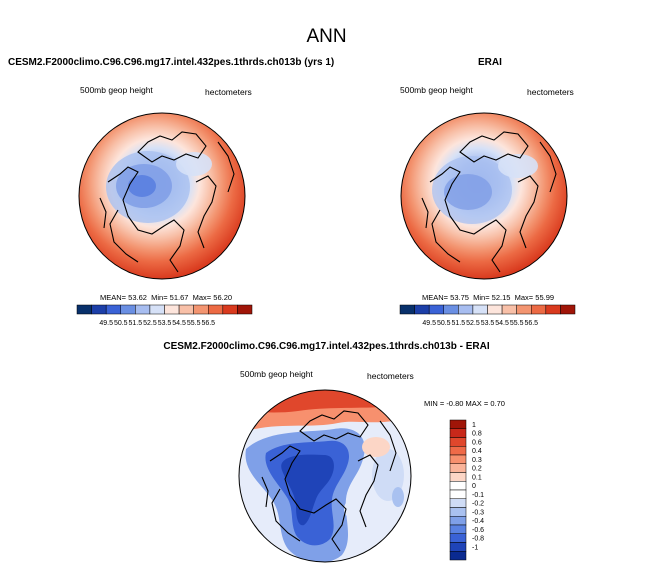 The height and width of the screenshot is (570, 653). Describe the element at coordinates (478, 530) in the screenshot. I see `diff-colorbar-label: -0.6` at that location.